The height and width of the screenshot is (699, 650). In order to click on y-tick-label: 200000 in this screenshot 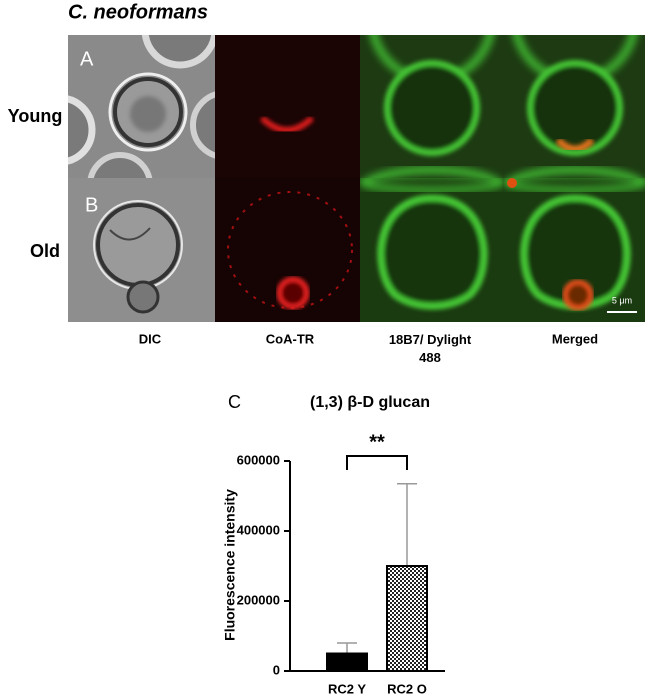, I will do `click(258, 599)`.